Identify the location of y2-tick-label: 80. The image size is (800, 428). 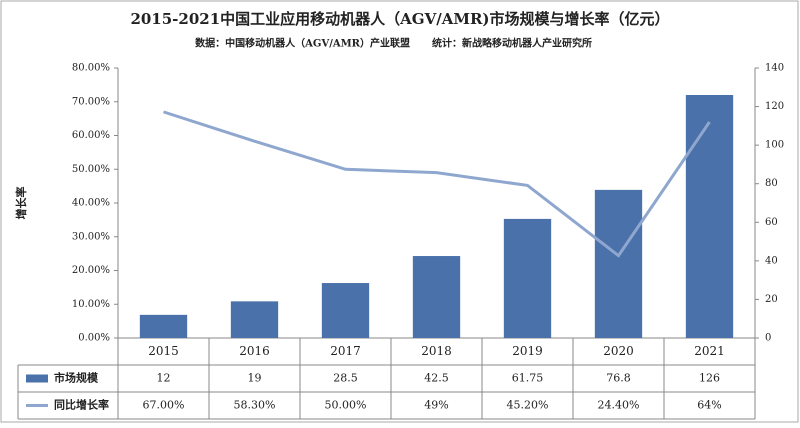
(771, 183).